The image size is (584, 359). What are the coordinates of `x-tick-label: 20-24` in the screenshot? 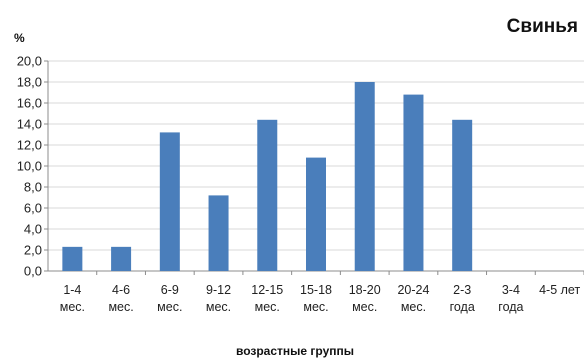 It's located at (413, 290).